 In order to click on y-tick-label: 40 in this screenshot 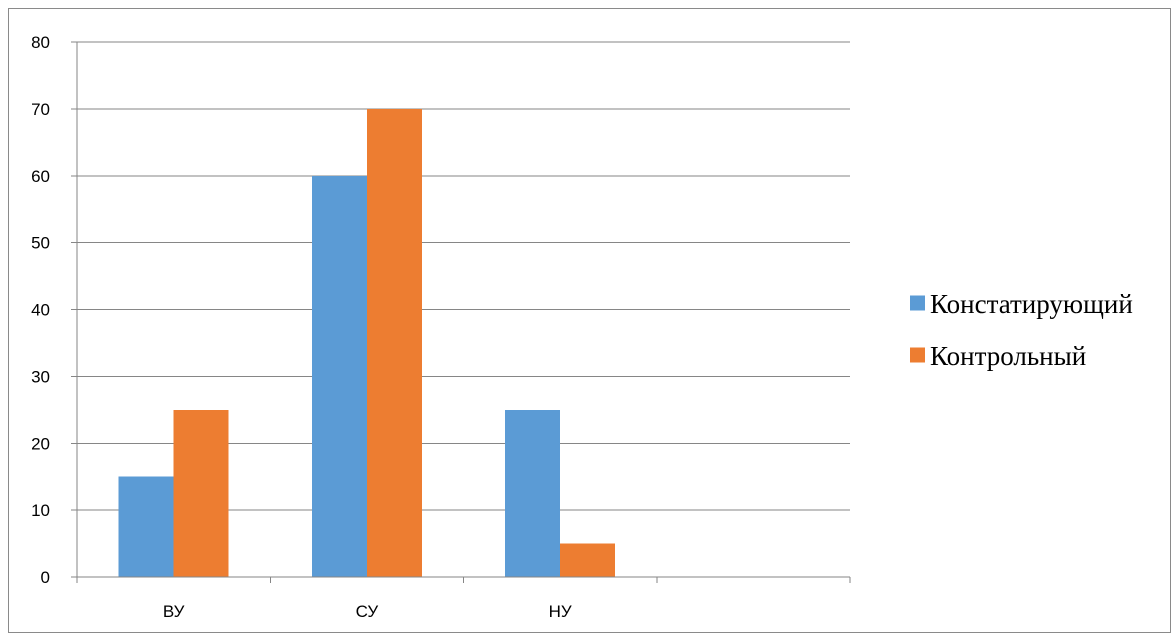, I will do `click(40, 310)`.